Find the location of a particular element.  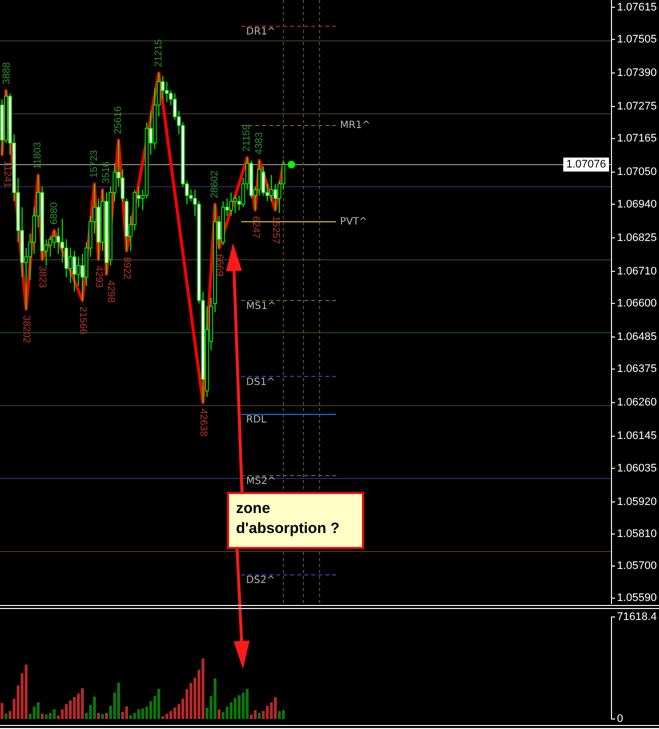

annotation: 4293 is located at coordinates (98, 277).